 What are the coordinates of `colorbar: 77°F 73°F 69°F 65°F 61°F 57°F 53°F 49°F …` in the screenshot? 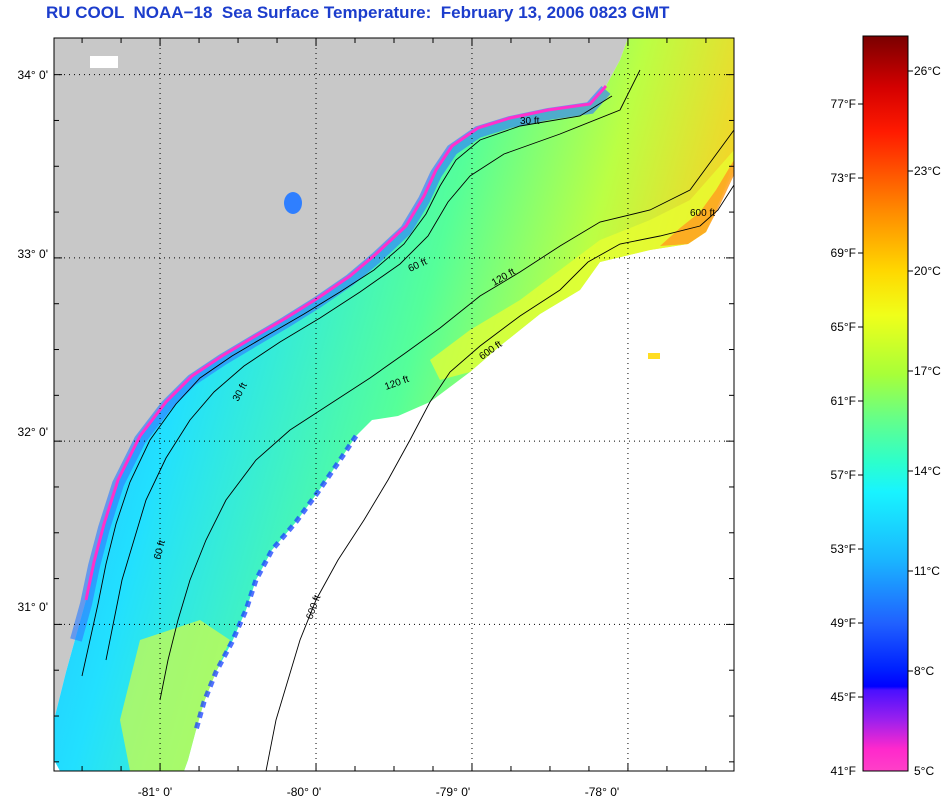 It's located at (886, 406).